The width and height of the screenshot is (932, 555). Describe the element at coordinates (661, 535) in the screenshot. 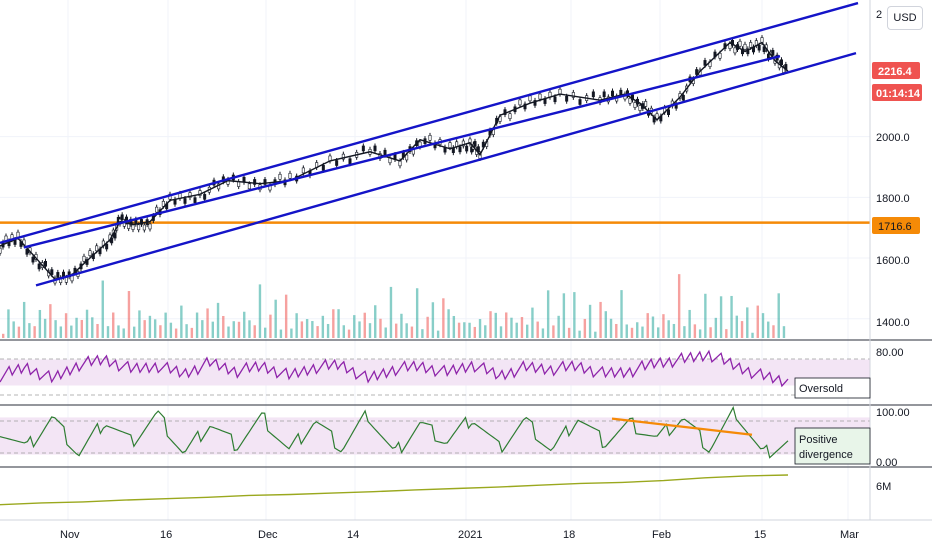

I see `time-tick: Feb` at that location.